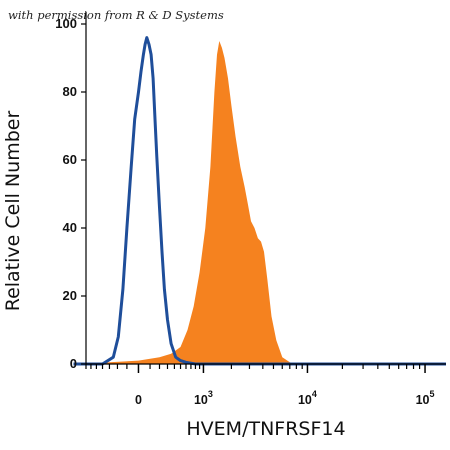 This screenshot has width=450, height=450. What do you see at coordinates (266, 429) in the screenshot?
I see `x-axis-label: HVEM/TNFRSF14` at bounding box center [266, 429].